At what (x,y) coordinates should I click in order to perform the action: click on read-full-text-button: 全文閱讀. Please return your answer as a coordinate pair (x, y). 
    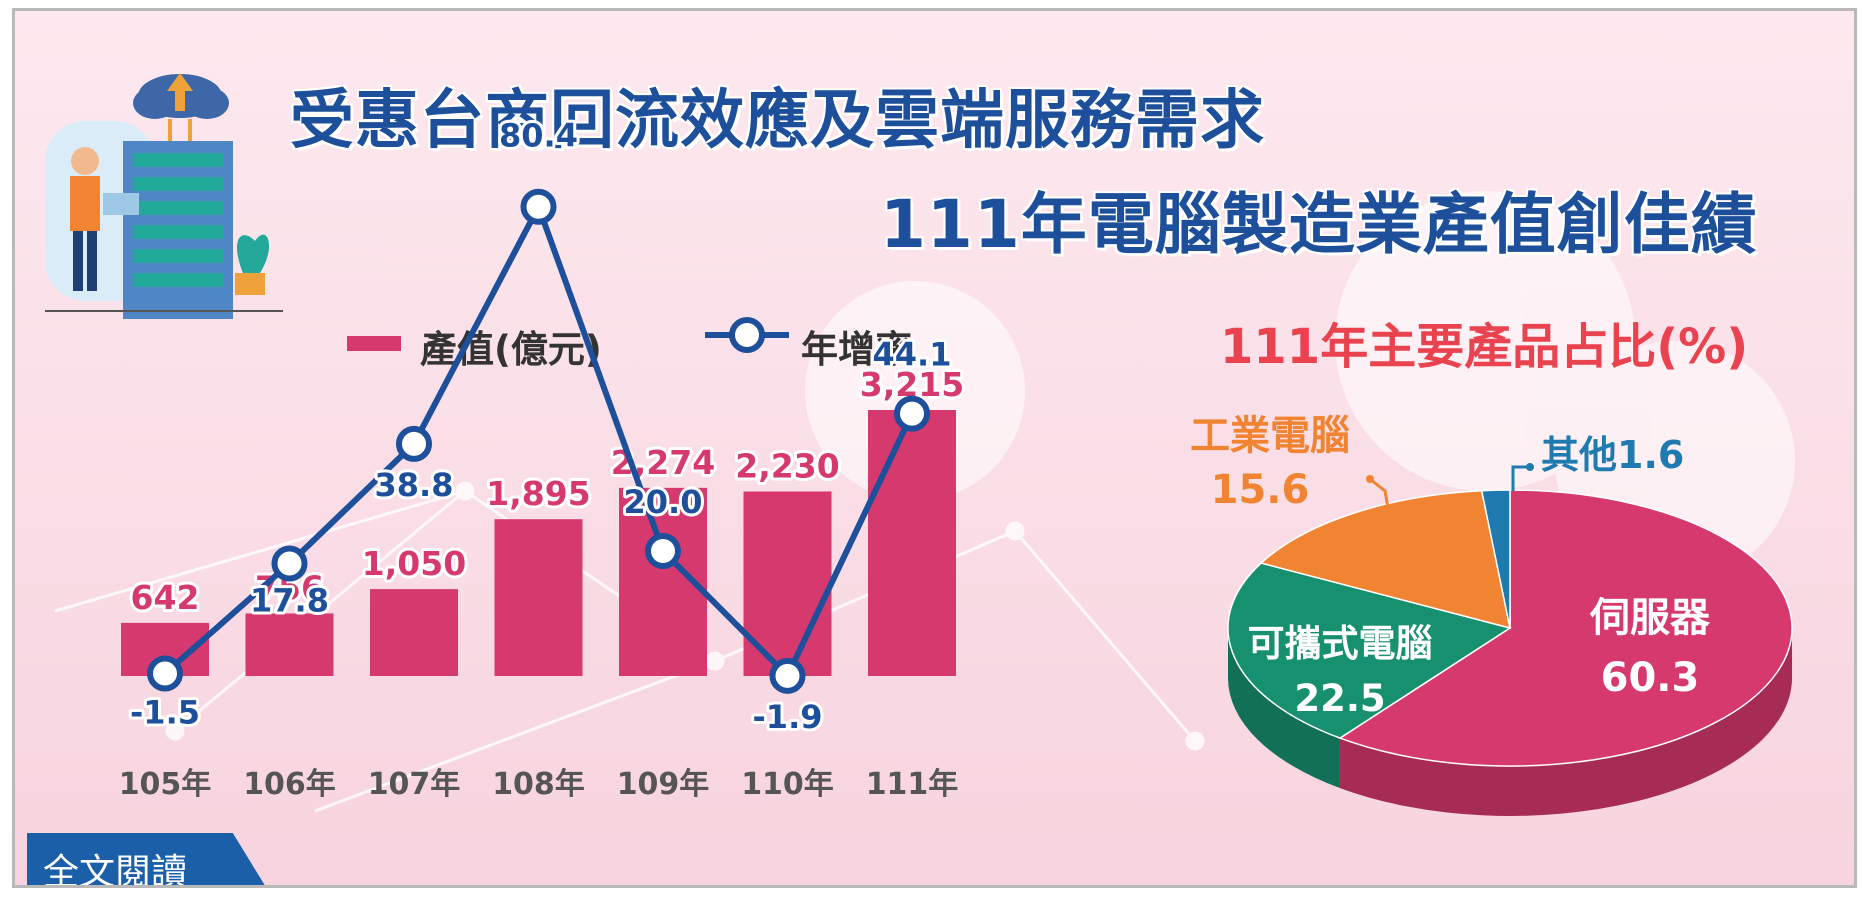
    Looking at the image, I should click on (149, 860).